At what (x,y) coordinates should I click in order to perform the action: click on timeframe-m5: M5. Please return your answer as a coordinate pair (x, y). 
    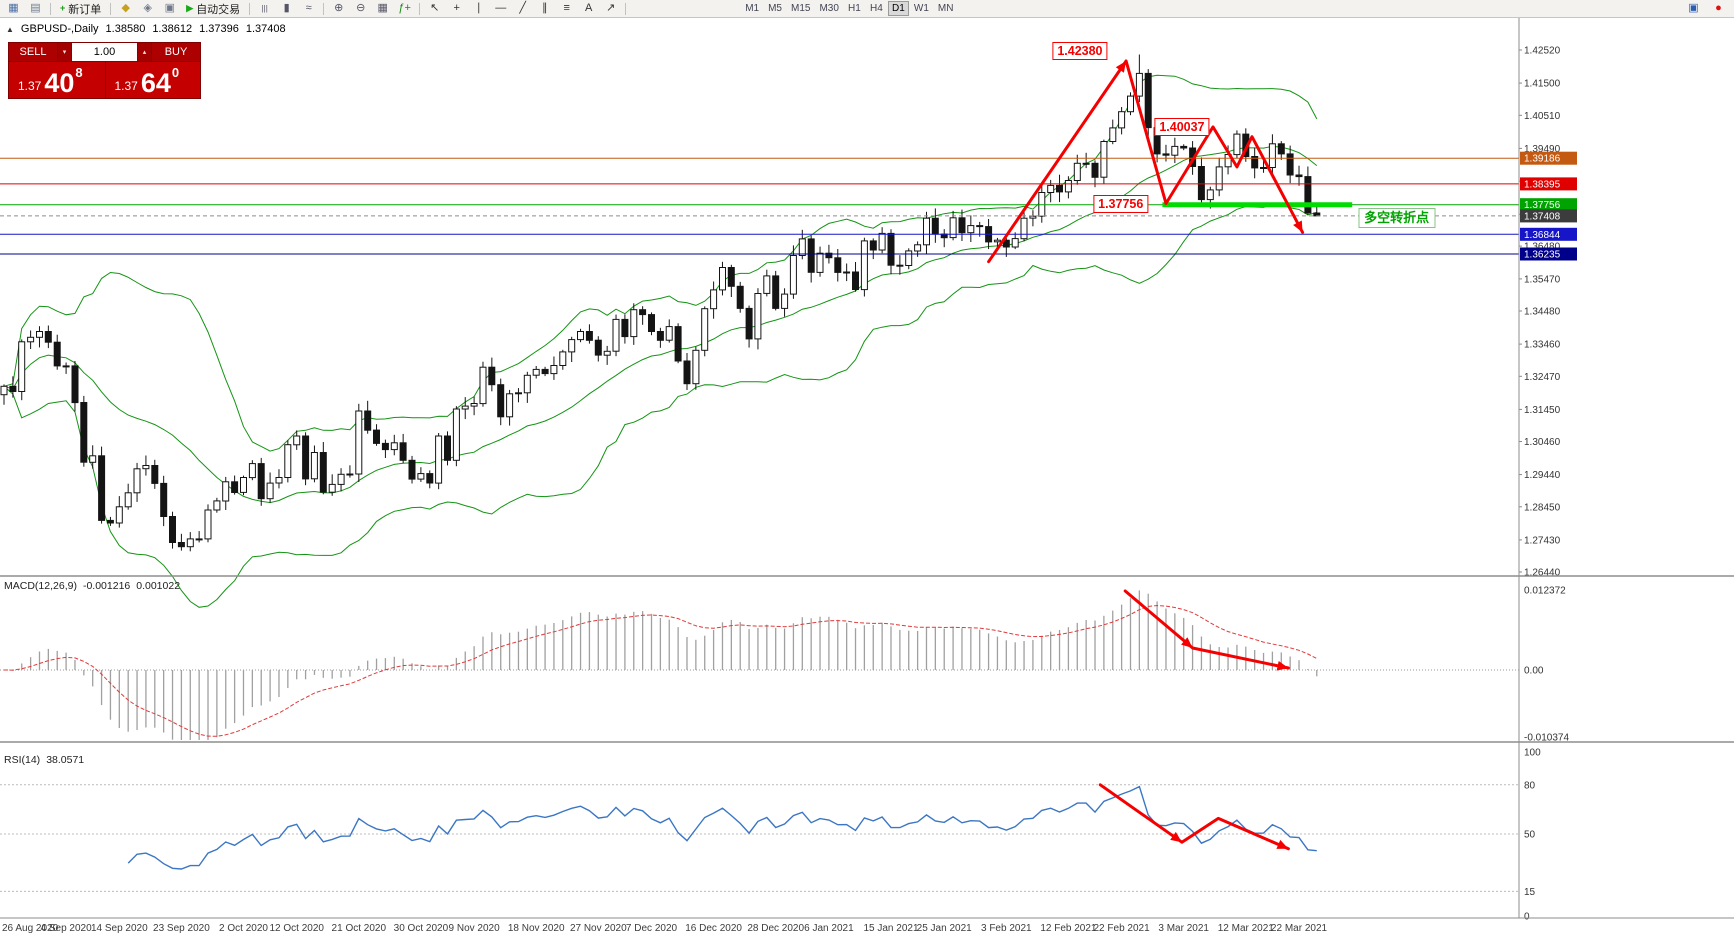
    Looking at the image, I should click on (775, 8).